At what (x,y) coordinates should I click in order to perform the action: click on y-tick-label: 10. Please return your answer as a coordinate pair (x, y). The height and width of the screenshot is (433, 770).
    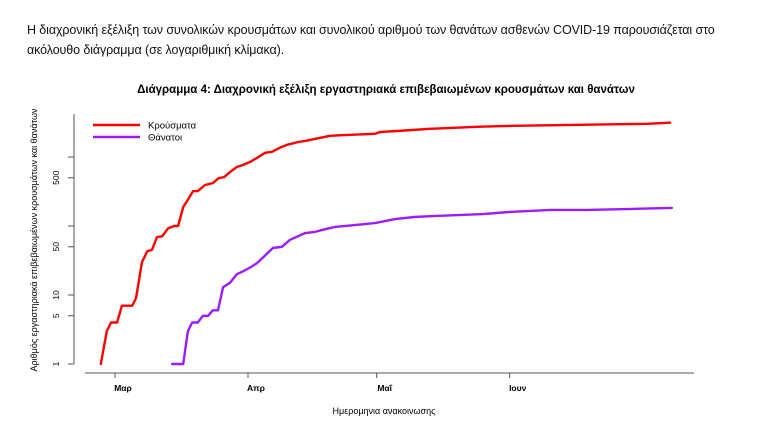
    Looking at the image, I should click on (56, 295).